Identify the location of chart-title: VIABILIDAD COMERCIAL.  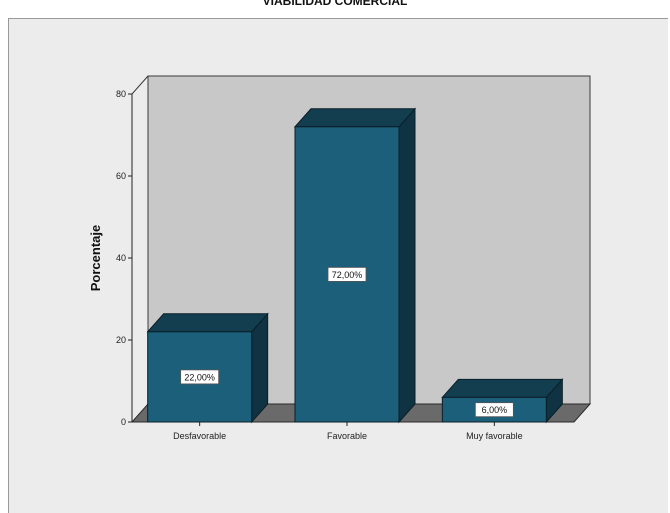
(335, 4).